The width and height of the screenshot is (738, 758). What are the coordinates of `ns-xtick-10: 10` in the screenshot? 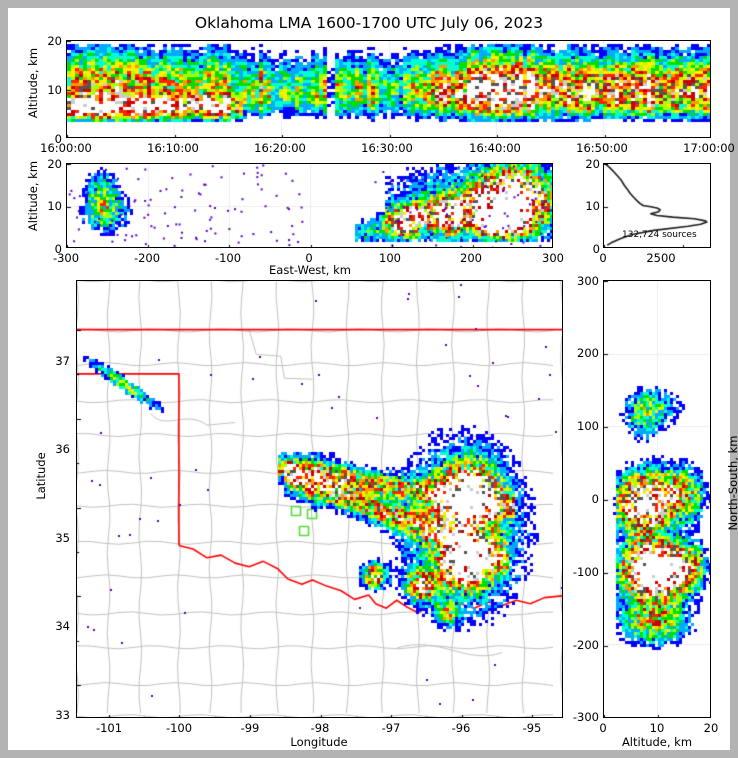 It's located at (657, 728).